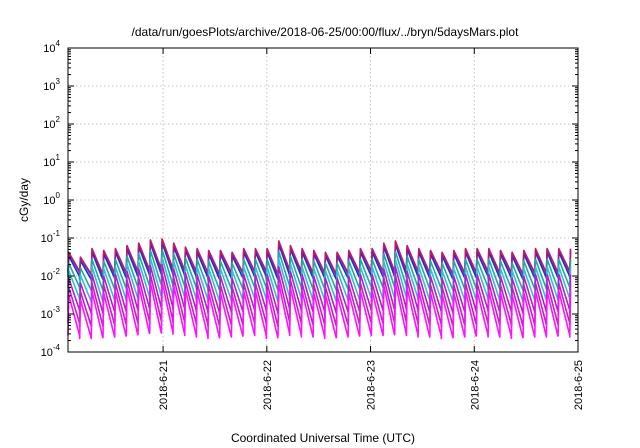  I want to click on y-tick-label-exponent: 1, so click(58, 157).